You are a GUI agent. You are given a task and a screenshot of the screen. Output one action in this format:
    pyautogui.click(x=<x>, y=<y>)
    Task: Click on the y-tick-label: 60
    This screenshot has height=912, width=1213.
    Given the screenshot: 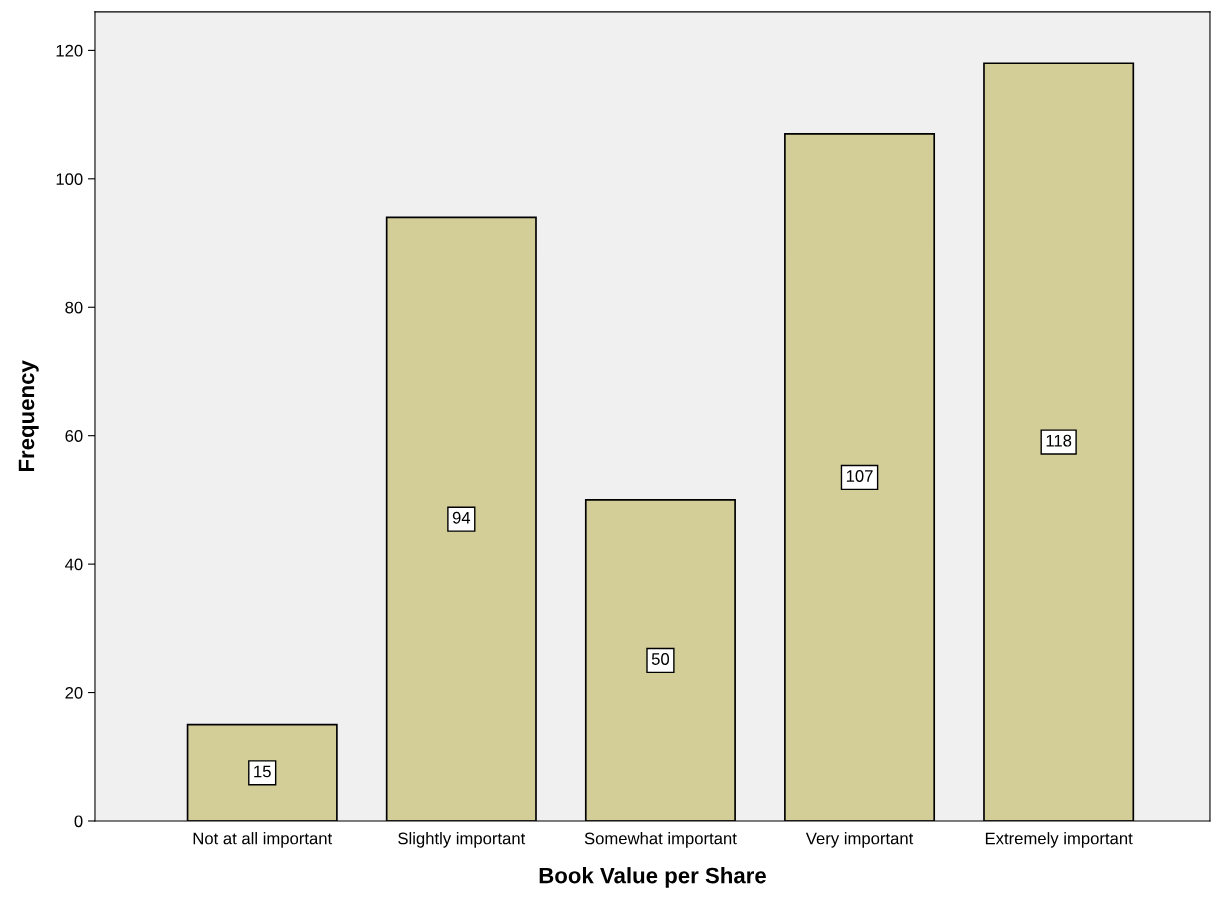 What is the action you would take?
    pyautogui.click(x=74, y=436)
    